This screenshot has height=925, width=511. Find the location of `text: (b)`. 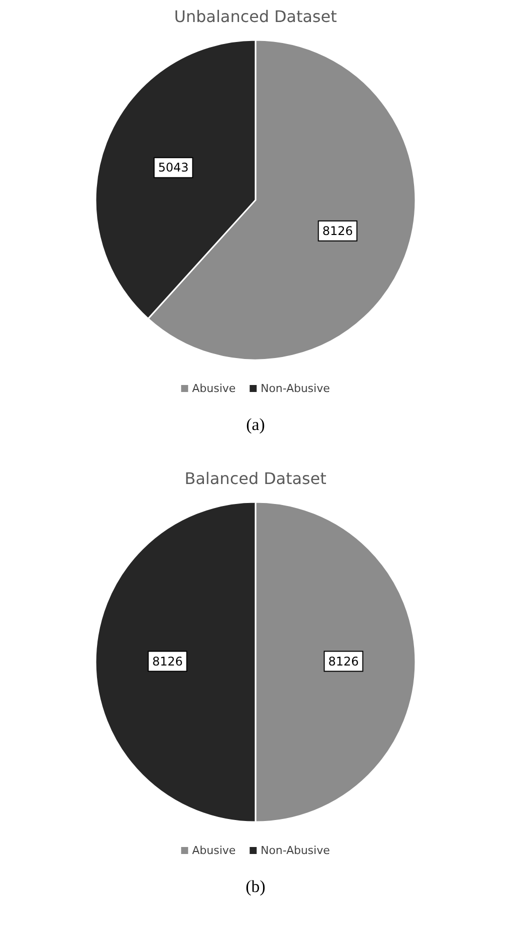

text: (b) is located at coordinates (256, 886).